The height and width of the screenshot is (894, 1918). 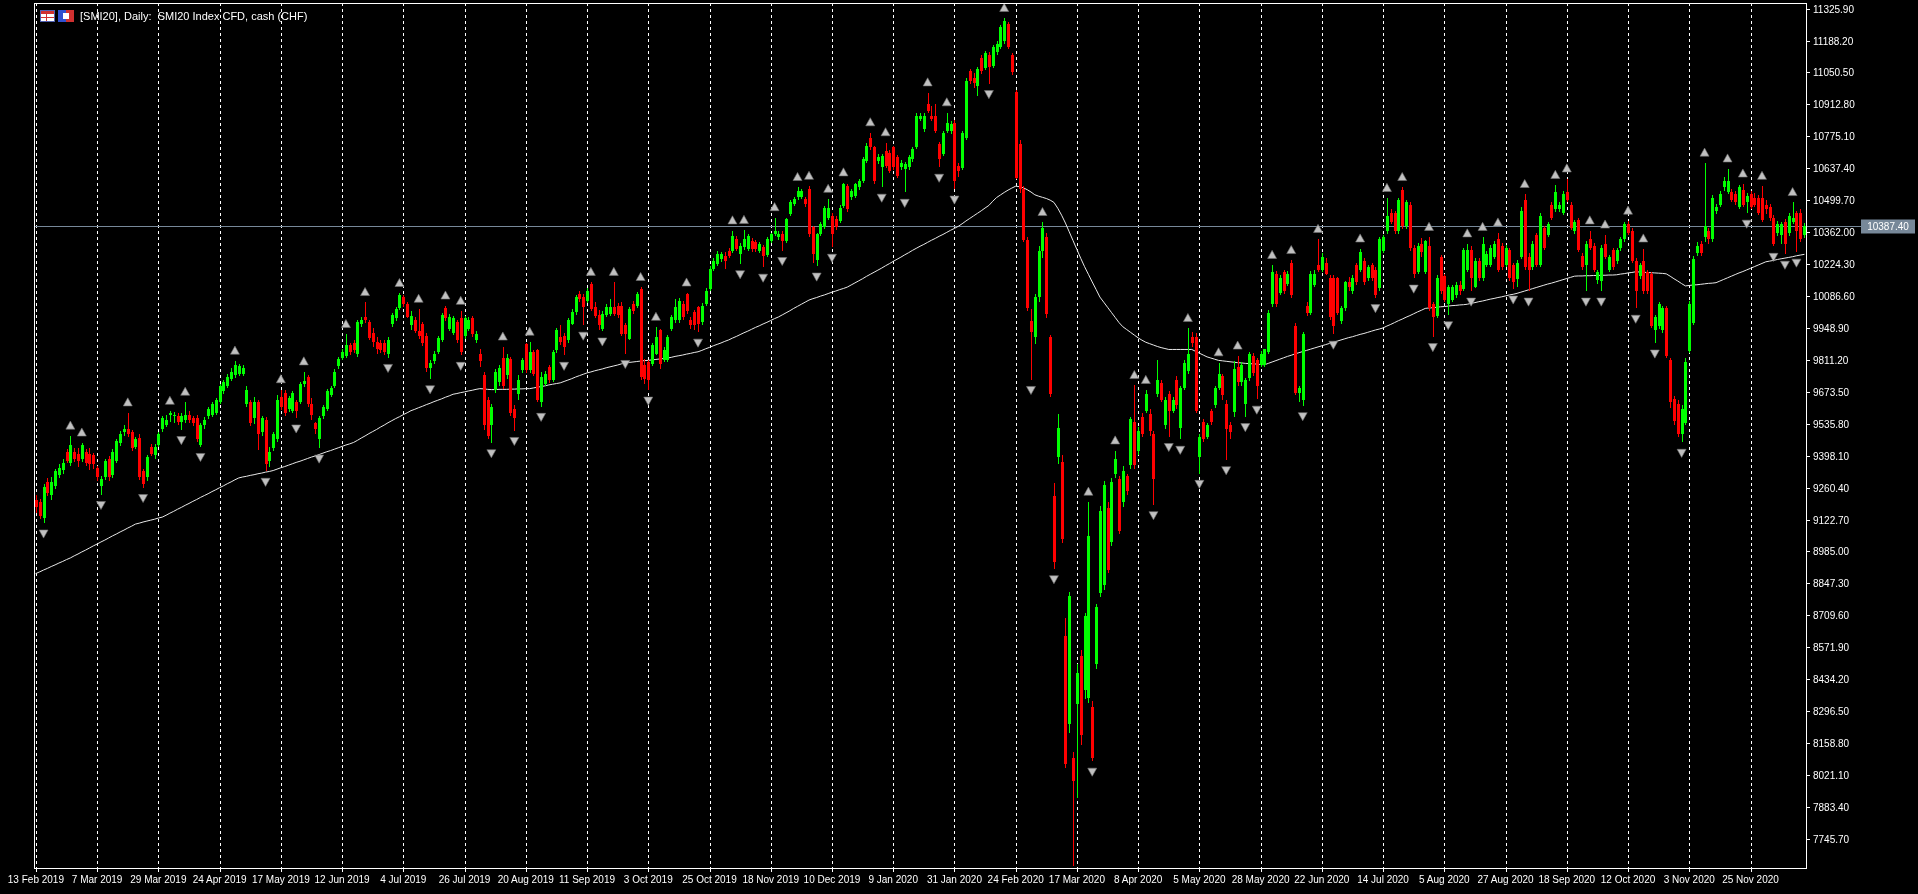 What do you see at coordinates (281, 879) in the screenshot?
I see `x-tick-label: 17 May 2019` at bounding box center [281, 879].